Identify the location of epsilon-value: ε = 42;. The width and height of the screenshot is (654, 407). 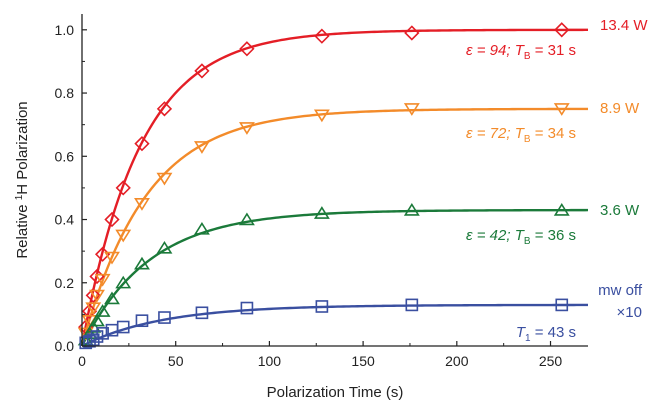
(490, 235).